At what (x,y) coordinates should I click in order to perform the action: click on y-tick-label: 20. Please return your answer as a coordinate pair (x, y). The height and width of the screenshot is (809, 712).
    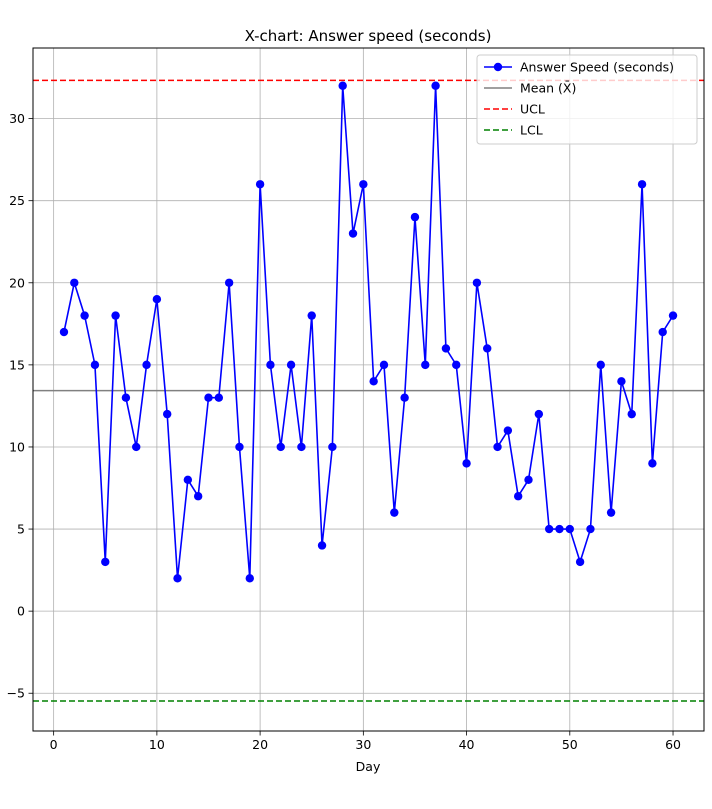
    Looking at the image, I should click on (17, 282).